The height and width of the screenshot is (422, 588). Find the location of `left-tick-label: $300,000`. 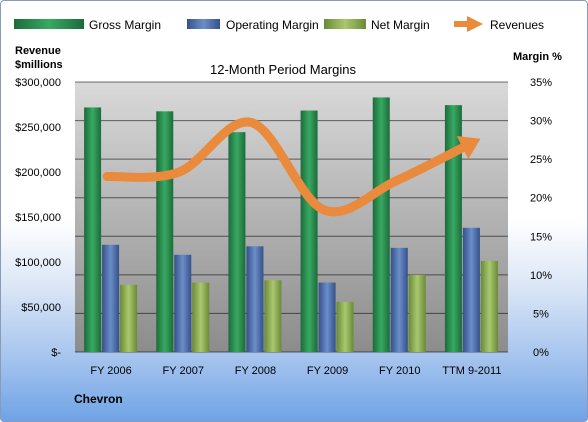

left-tick-label: $300,000 is located at coordinates (38, 83).